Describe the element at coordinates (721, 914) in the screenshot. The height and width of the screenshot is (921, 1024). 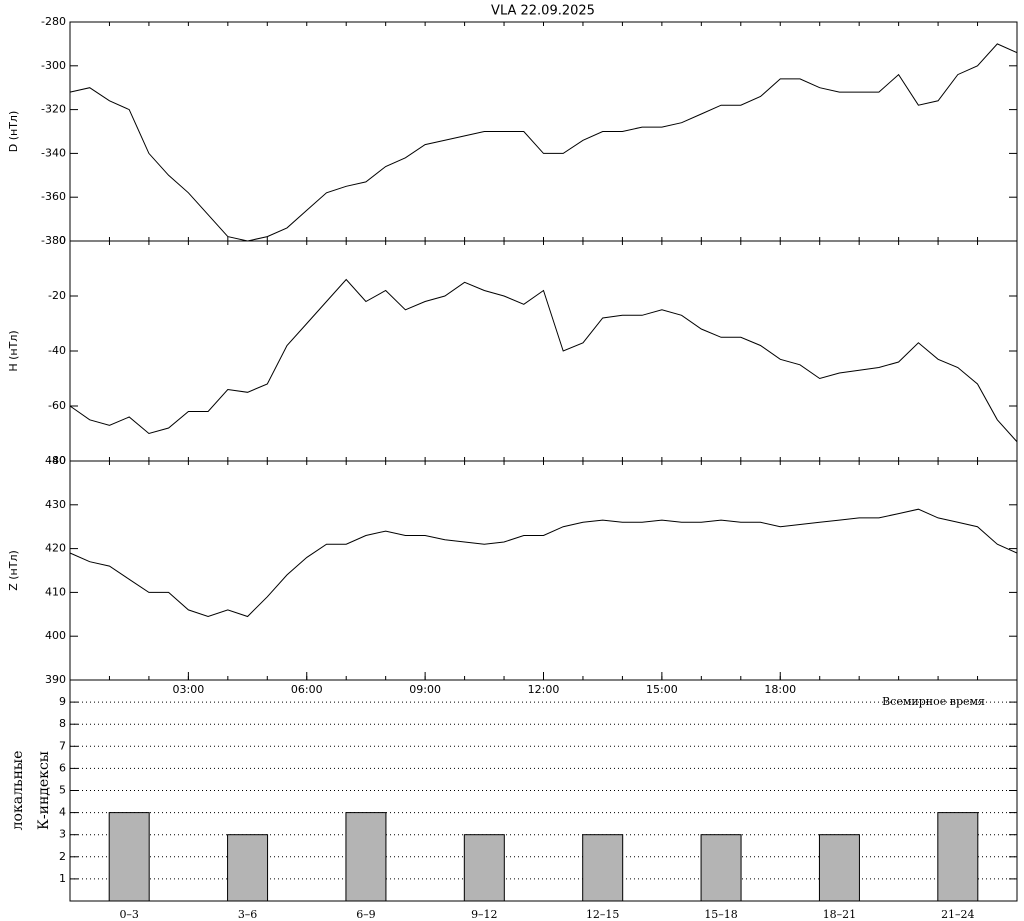
I see `x-tick-label: 15–18` at that location.